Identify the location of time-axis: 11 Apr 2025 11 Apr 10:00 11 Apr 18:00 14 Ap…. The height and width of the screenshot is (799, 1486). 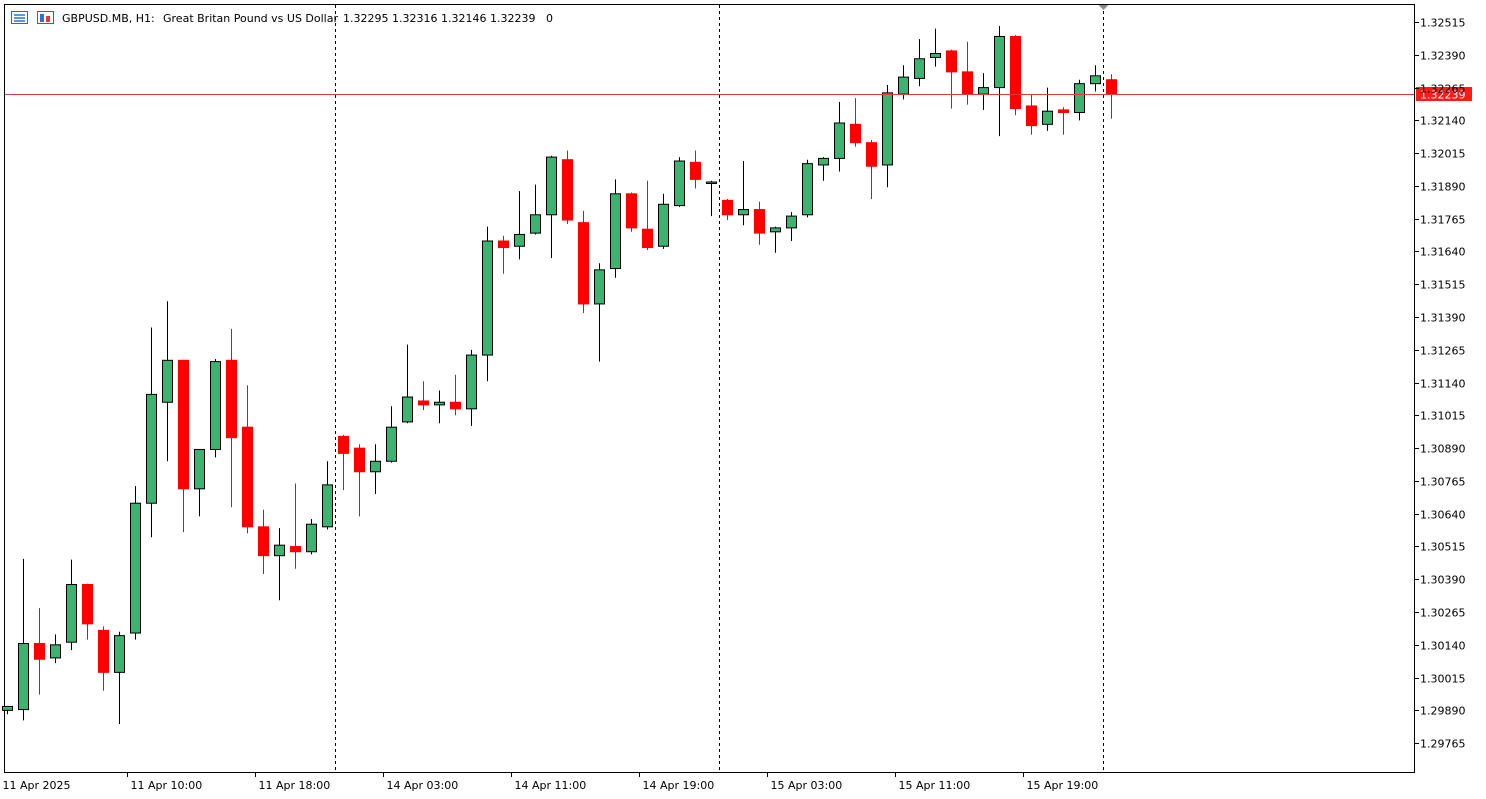
(549, 782).